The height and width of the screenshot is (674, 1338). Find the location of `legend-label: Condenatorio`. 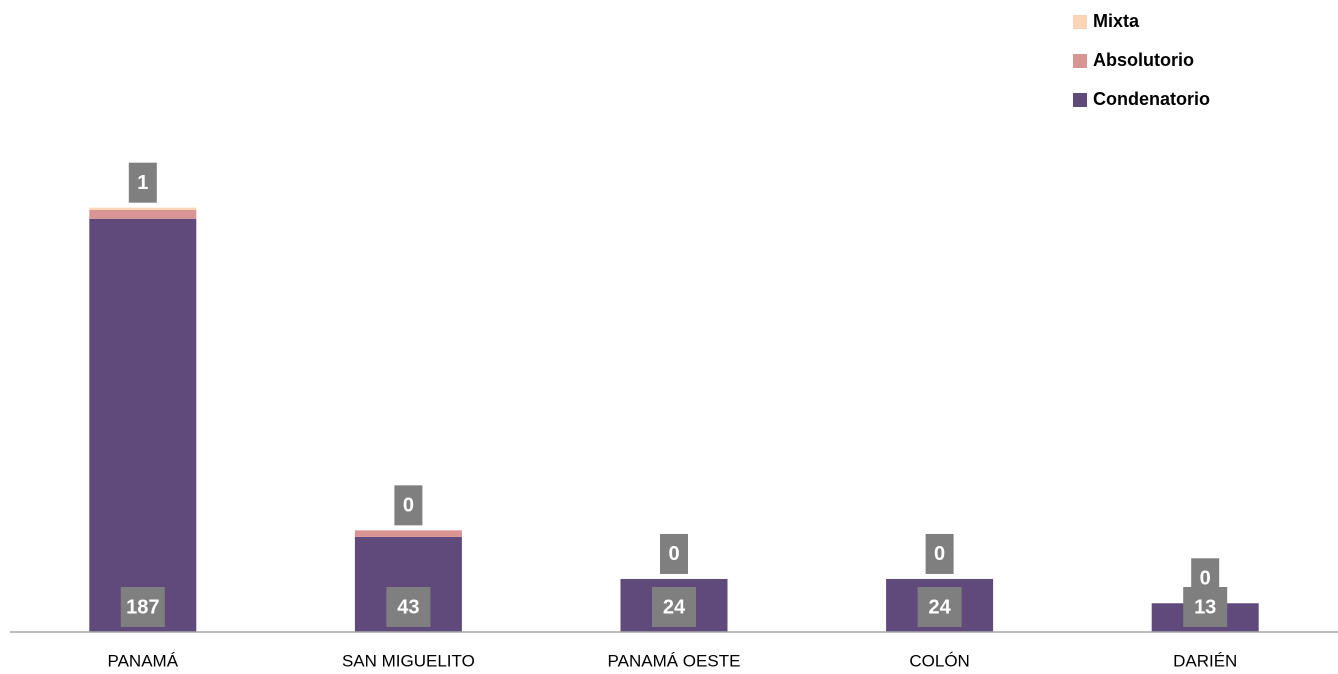

legend-label: Condenatorio is located at coordinates (1151, 99).